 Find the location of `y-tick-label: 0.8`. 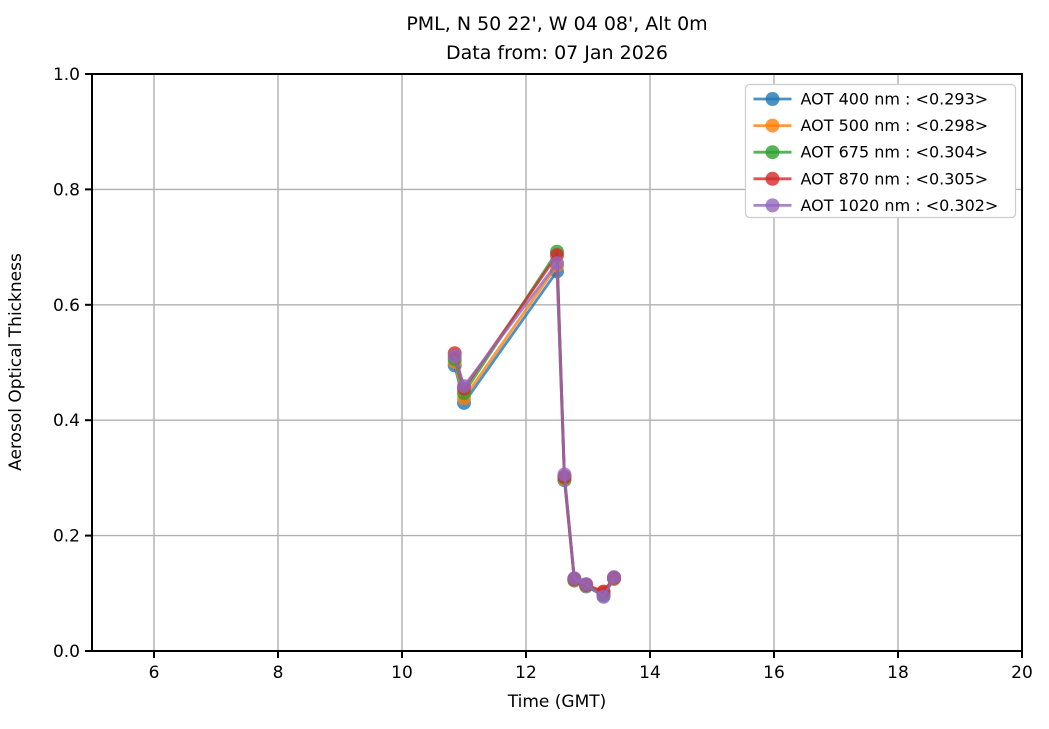

y-tick-label: 0.8 is located at coordinates (66, 190).